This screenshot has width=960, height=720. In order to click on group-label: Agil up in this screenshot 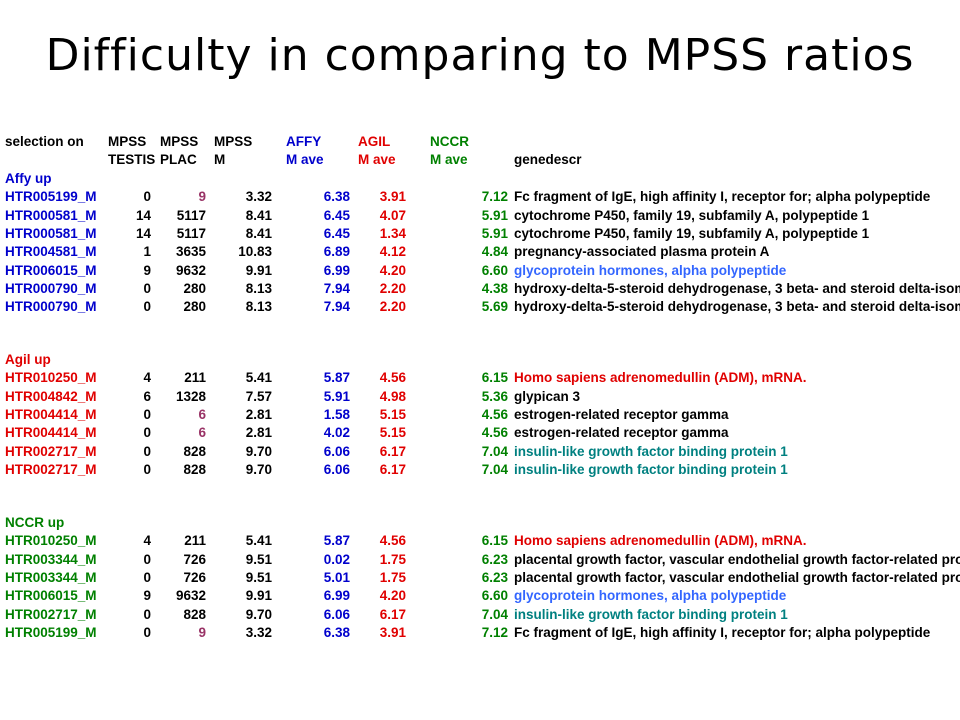, I will do `click(480, 361)`.